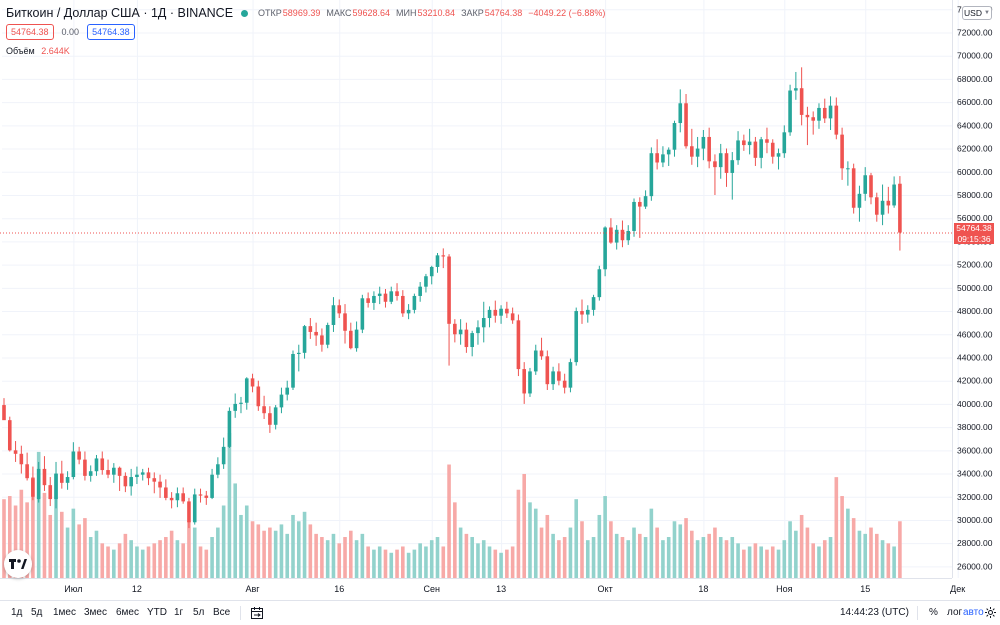 This screenshot has width=1000, height=625. What do you see at coordinates (987, 13) in the screenshot?
I see `chevron-down-icon: ▼` at bounding box center [987, 13].